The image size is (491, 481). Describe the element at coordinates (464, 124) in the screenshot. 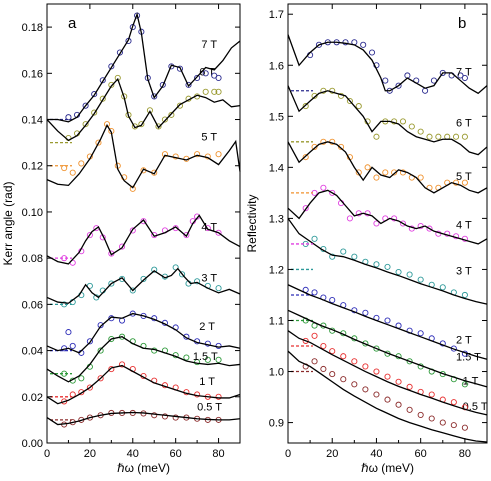

I see `field-label: 6 T` at that location.